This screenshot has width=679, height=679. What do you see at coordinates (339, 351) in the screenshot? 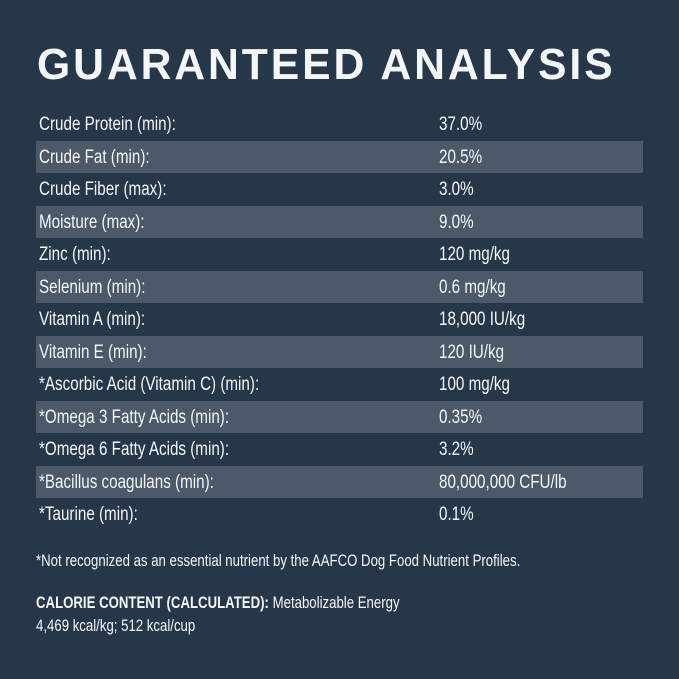
I see `table-row: Vitamin E (min): 120 IU/kg` at bounding box center [339, 351].